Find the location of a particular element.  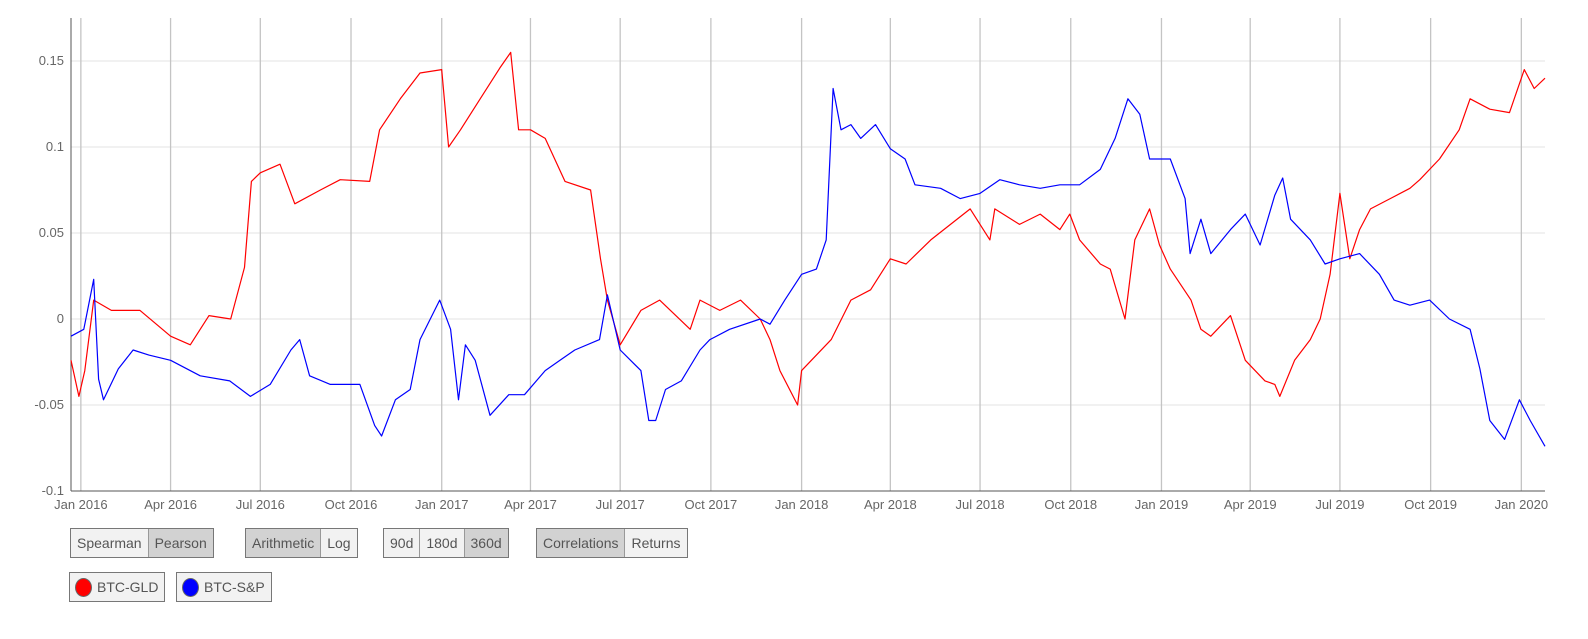

arithmetic-button: Arithmetic is located at coordinates (284, 543).